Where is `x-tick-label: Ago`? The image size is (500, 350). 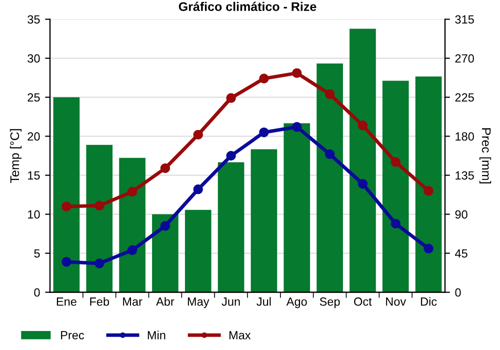 x-tick-label: Ago is located at coordinates (296, 303).